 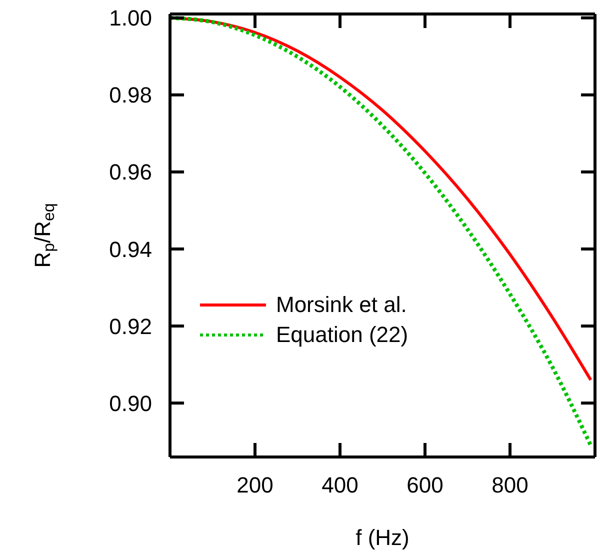 I want to click on legend-label: Equation (22), so click(x=342, y=335).